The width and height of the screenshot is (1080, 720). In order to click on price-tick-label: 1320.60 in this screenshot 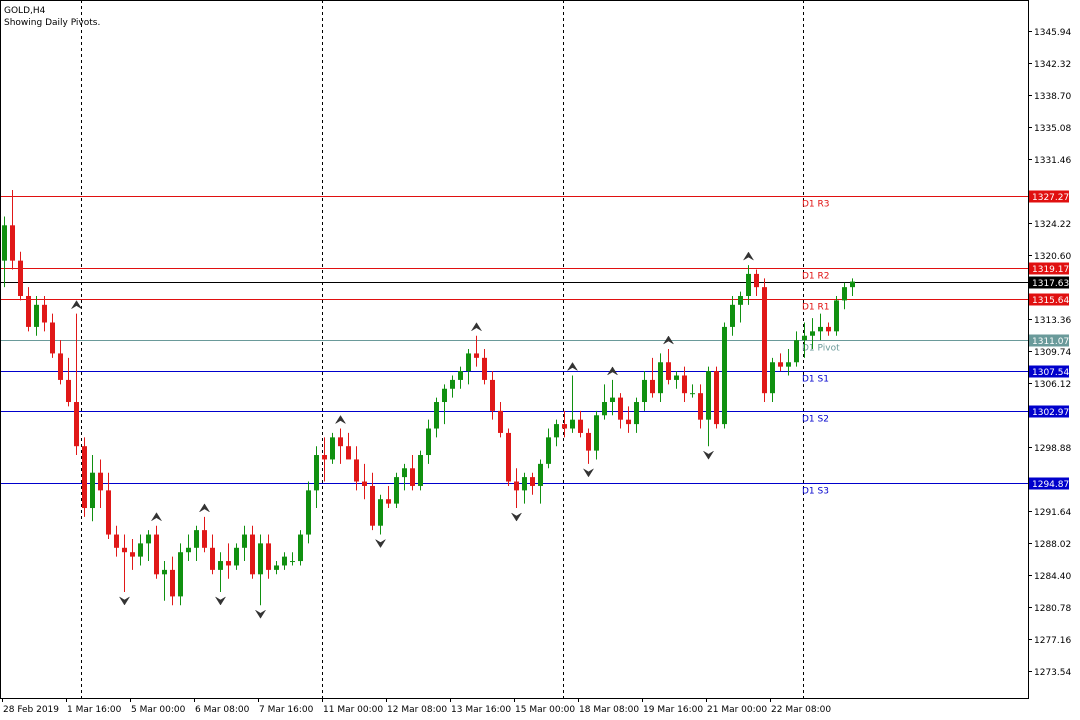, I will do `click(1052, 257)`.